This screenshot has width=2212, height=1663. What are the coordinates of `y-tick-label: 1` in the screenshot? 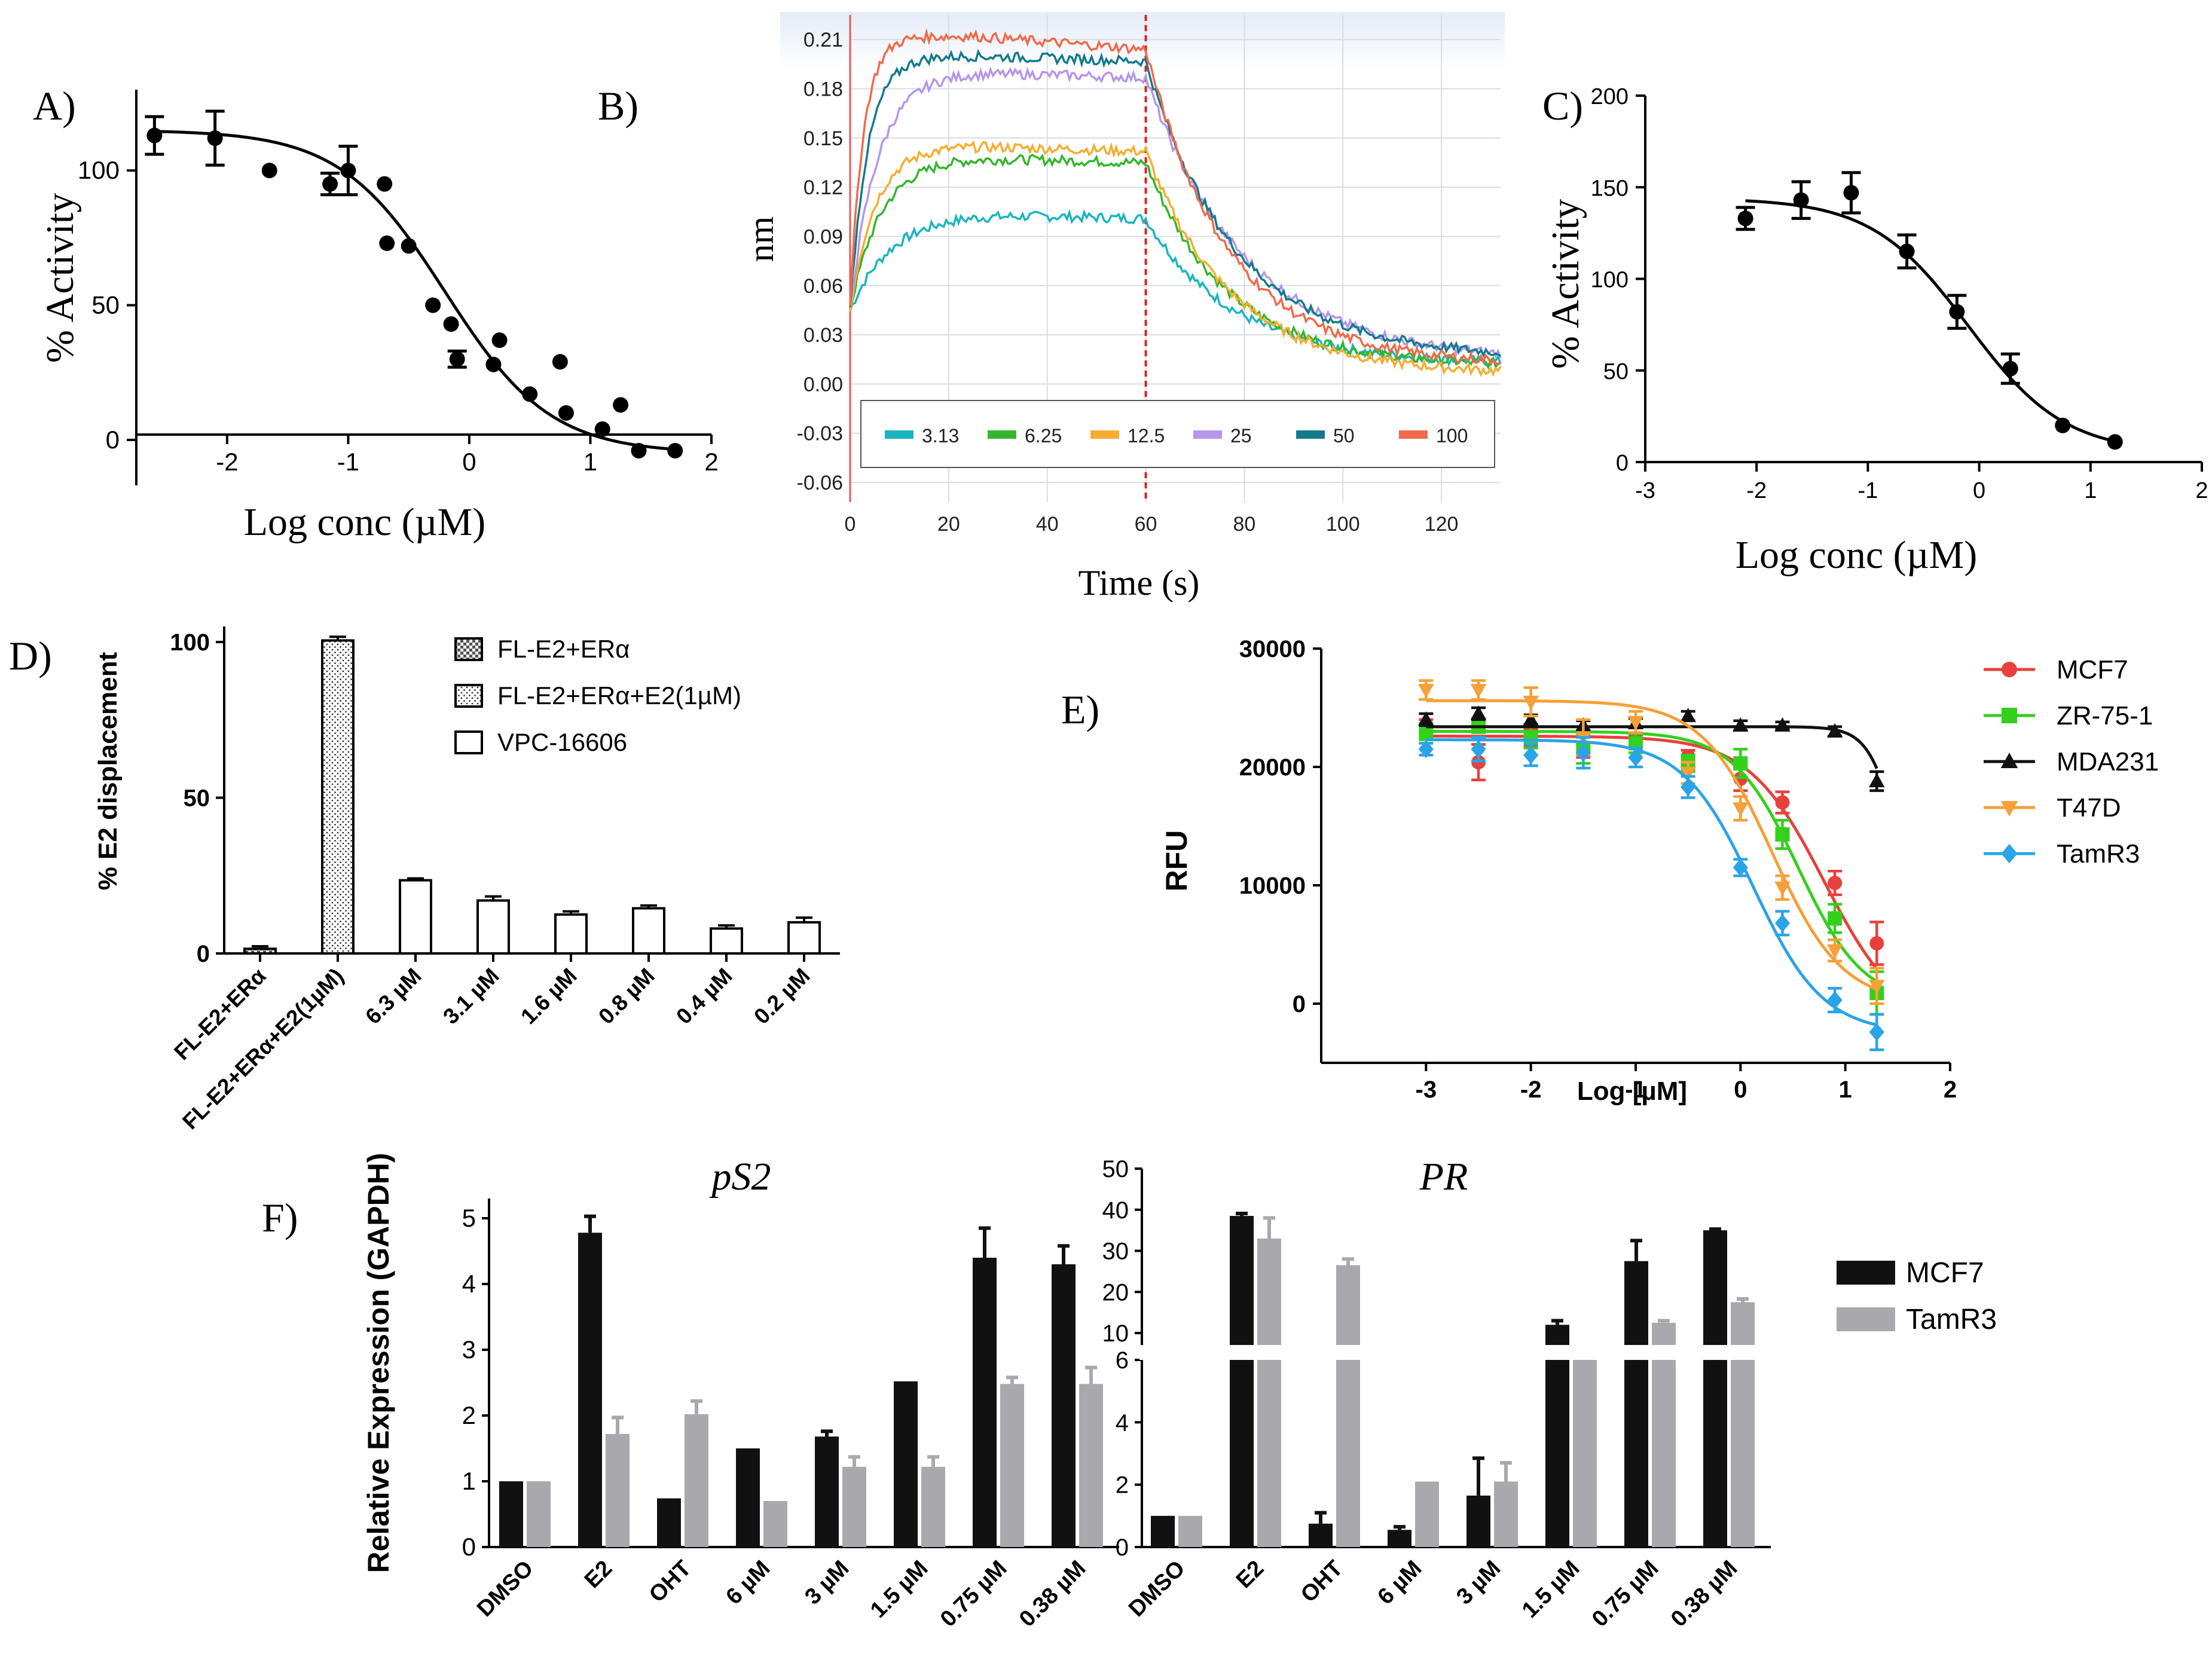 It's located at (469, 1481).